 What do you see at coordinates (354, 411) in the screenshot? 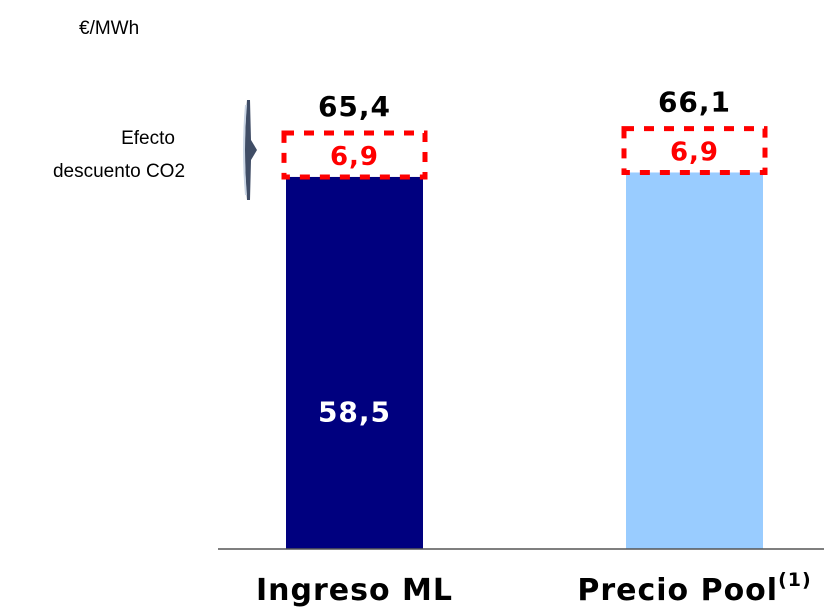
I see `bar-value-label-0: 58,5` at bounding box center [354, 411].